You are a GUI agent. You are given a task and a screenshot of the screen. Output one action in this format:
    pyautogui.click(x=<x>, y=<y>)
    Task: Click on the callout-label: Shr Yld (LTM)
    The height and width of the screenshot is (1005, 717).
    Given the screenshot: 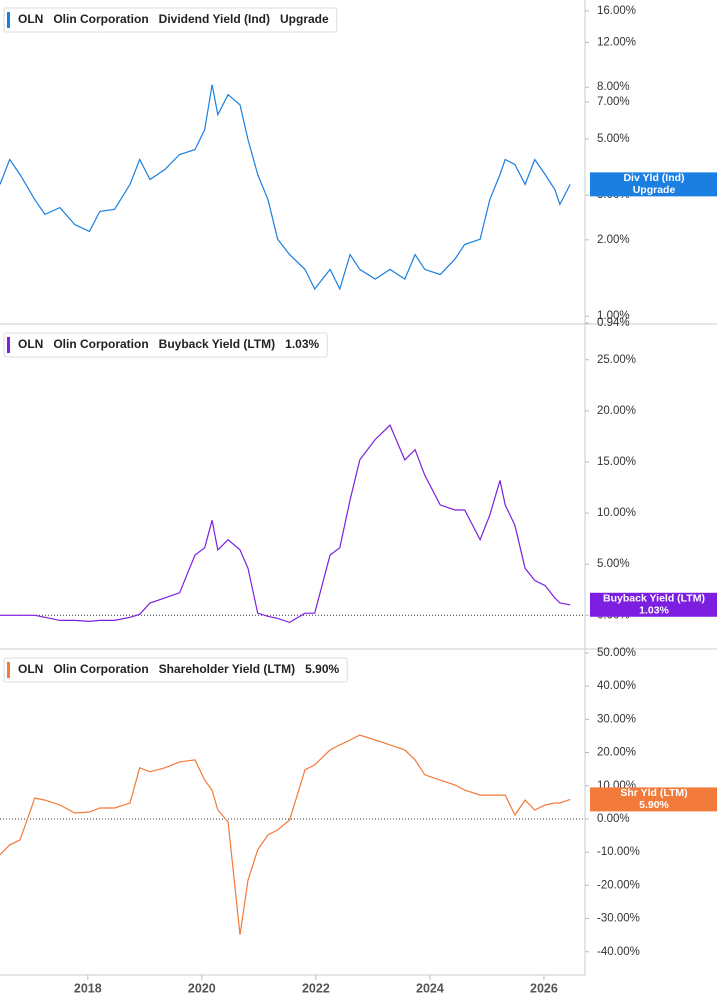 What is the action you would take?
    pyautogui.click(x=653, y=793)
    